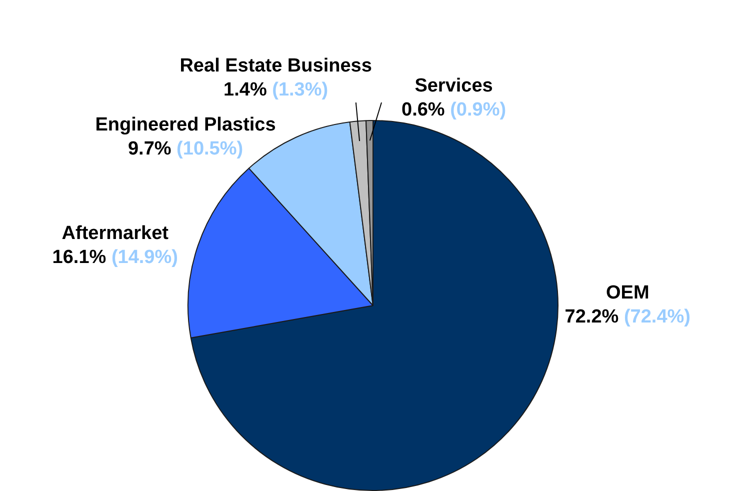 The width and height of the screenshot is (738, 491). Describe the element at coordinates (300, 90) in the screenshot. I see `text: (1.3%)` at that location.